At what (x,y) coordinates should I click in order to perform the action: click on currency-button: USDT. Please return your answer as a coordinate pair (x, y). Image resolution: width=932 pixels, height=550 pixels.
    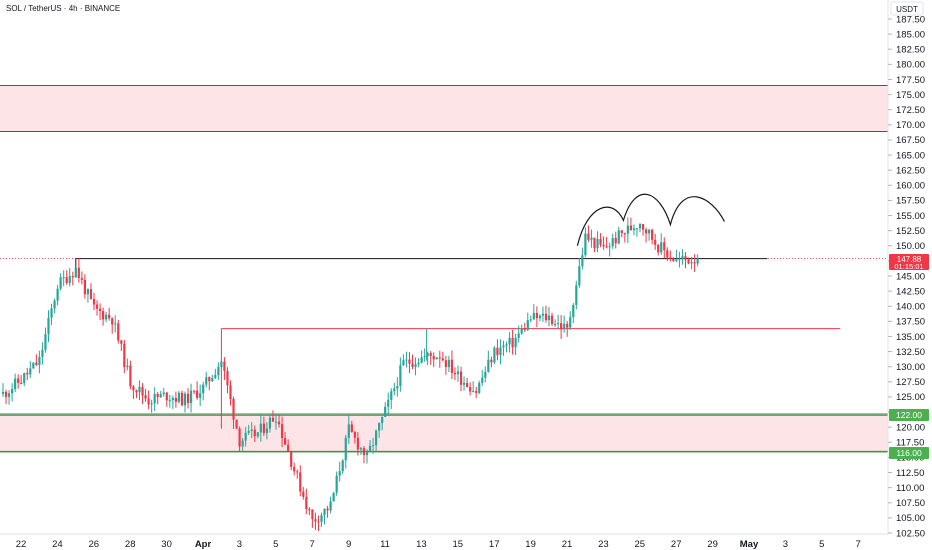
    Looking at the image, I should click on (907, 8).